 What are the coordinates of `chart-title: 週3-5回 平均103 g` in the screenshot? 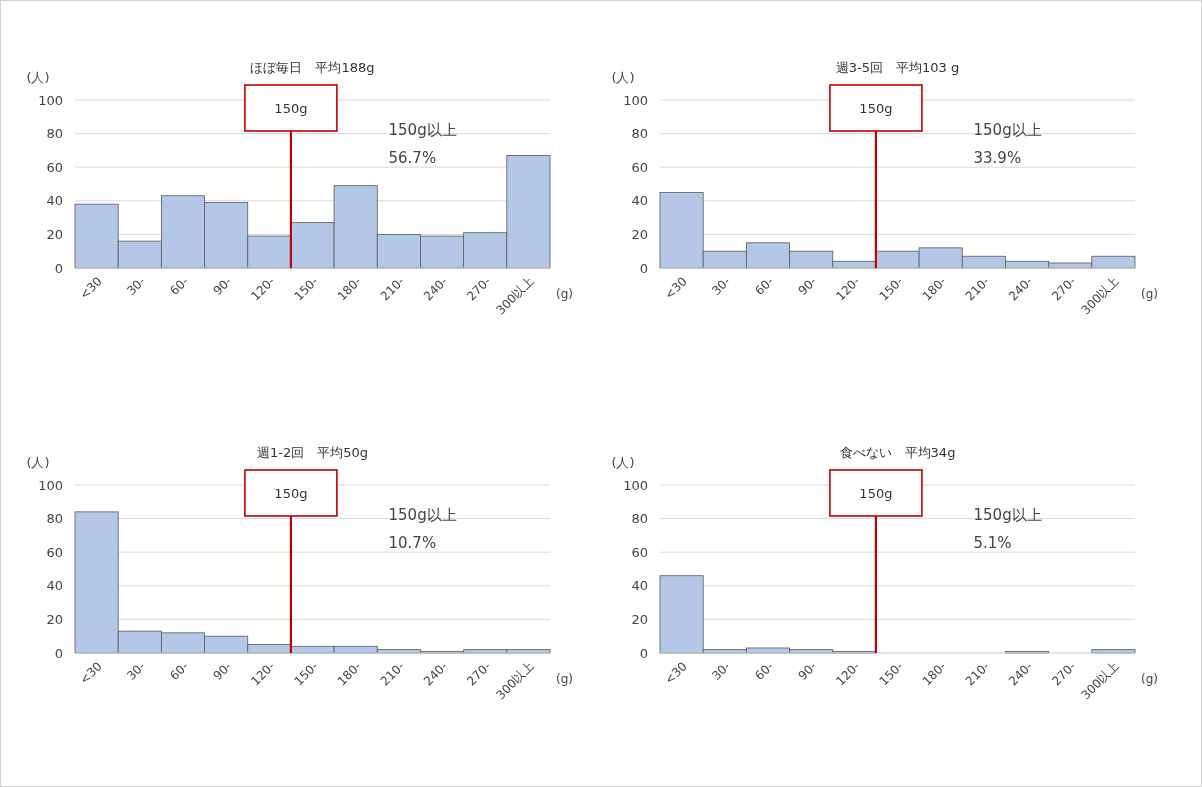 It's located at (897, 67).